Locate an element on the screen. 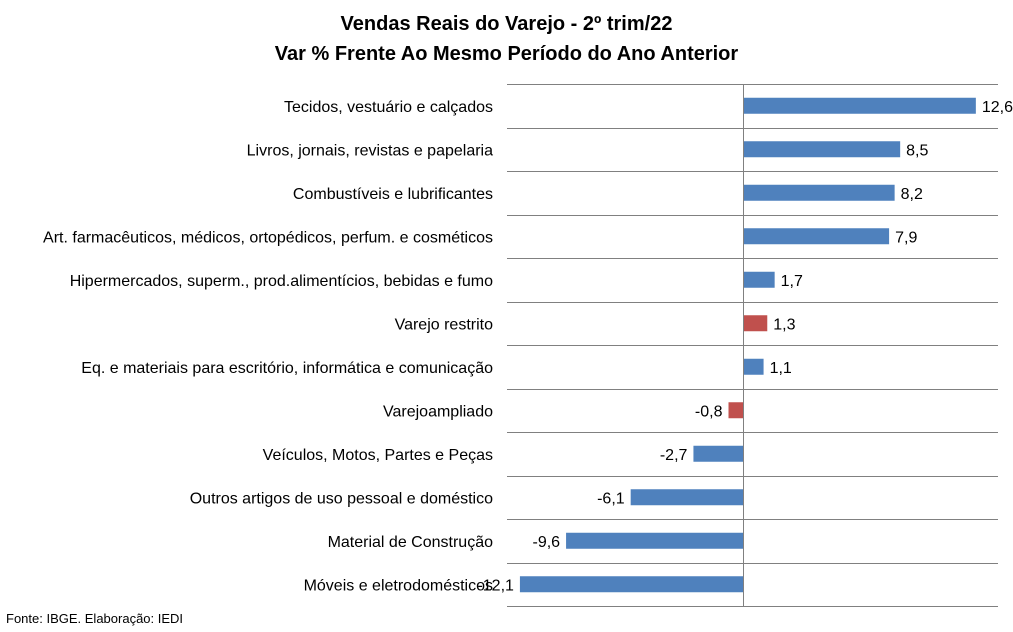  data-label: 8,5 is located at coordinates (917, 150).